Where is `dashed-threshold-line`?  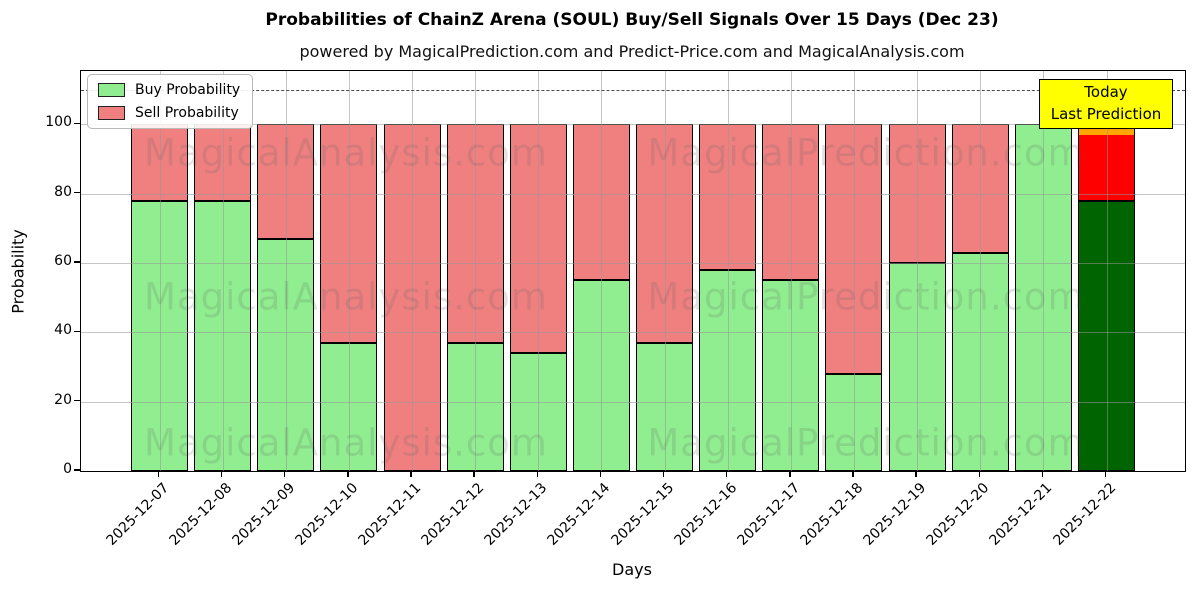 dashed-threshold-line is located at coordinates (633, 90).